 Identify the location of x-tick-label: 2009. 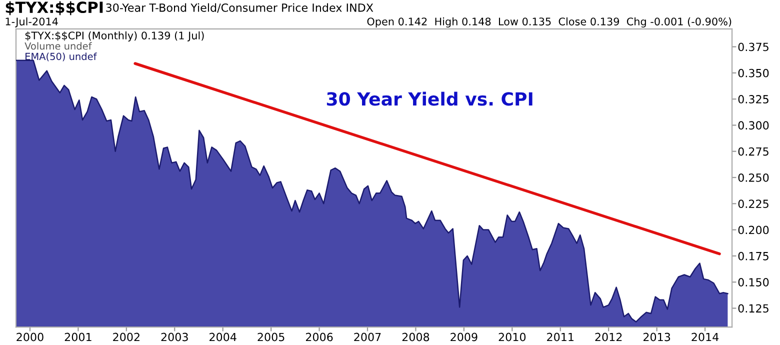
(464, 337).